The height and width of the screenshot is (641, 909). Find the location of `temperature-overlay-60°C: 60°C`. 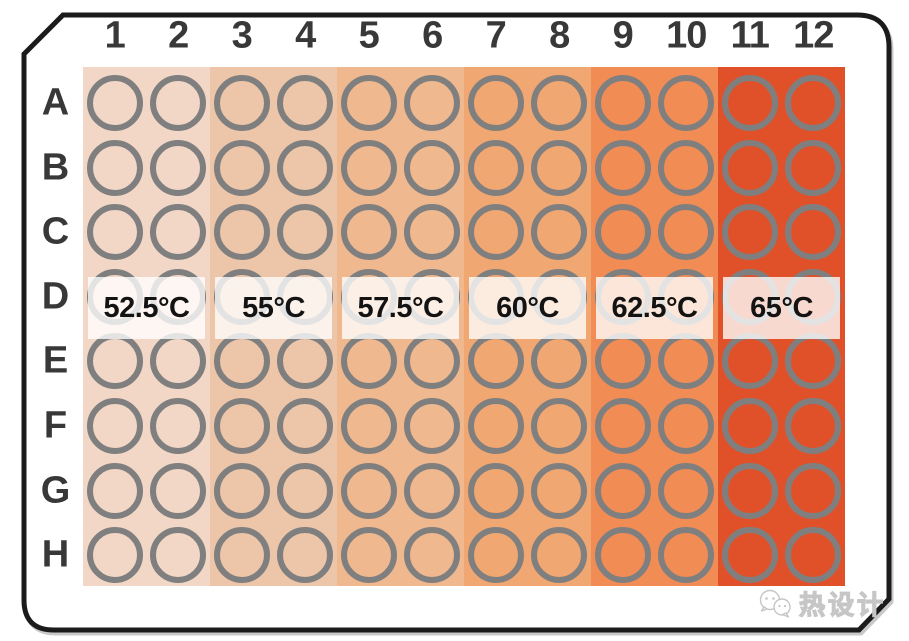

temperature-overlay-60°C: 60°C is located at coordinates (527, 308).